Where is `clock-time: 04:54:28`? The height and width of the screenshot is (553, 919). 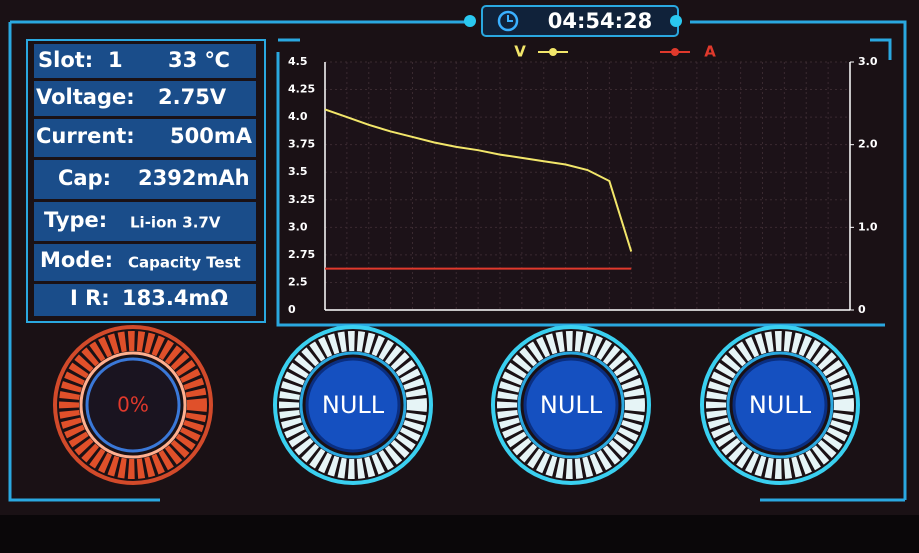
clock-time: 04:54:28 is located at coordinates (600, 21).